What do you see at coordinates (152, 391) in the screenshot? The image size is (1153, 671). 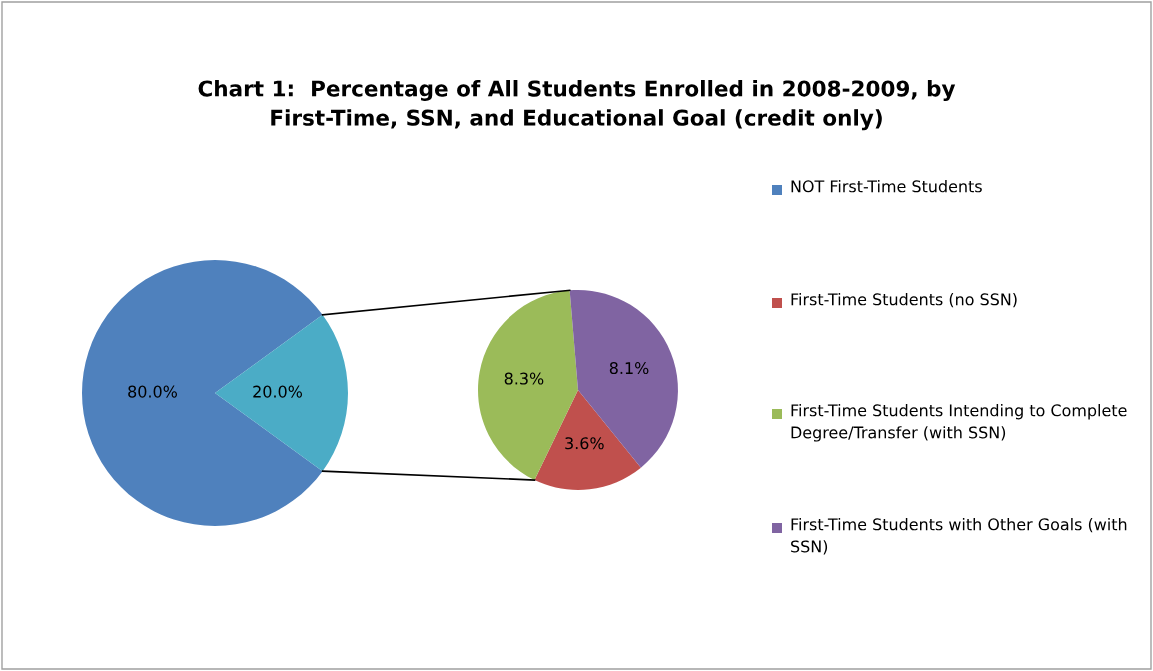 I see `data-label: 80.0%` at bounding box center [152, 391].